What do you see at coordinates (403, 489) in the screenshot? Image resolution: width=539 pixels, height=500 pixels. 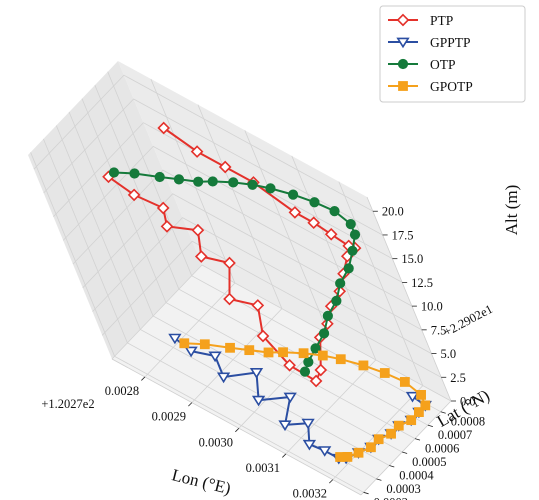 I see `y-tick-label: 0.0003` at bounding box center [403, 489].